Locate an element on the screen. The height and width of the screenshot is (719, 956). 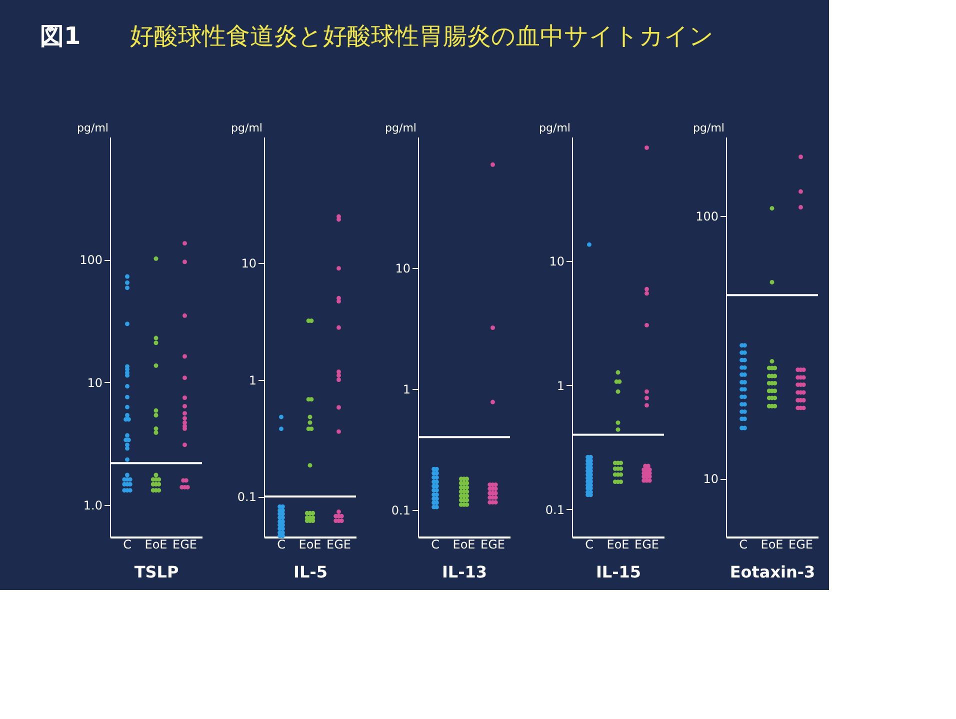
x-axis-title: TSLP is located at coordinates (156, 572).